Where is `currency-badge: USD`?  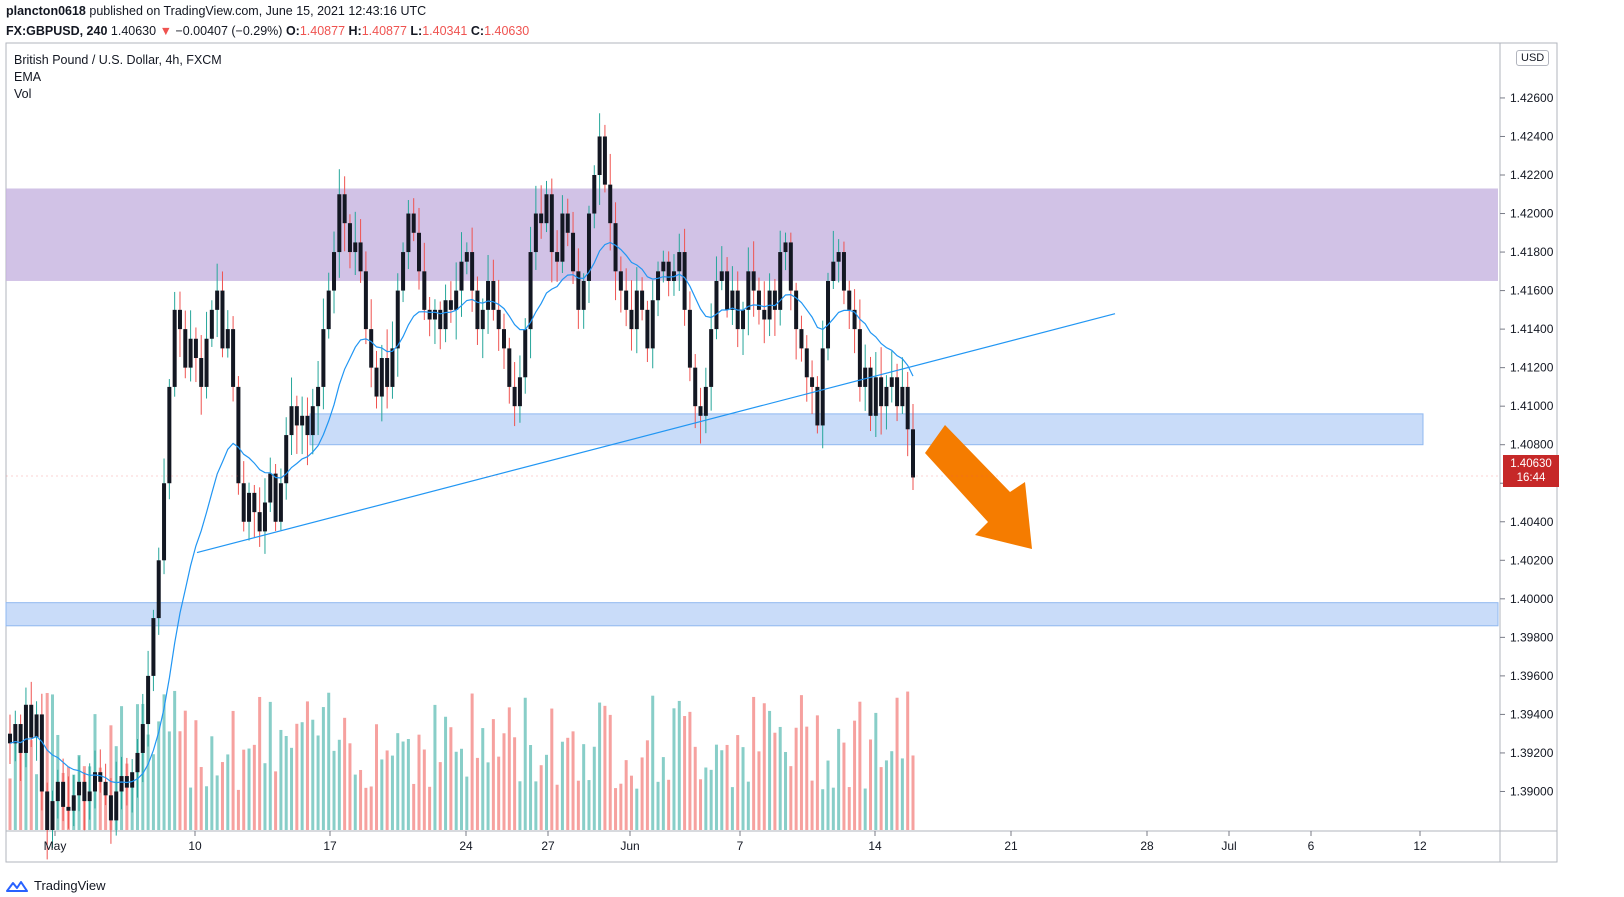
currency-badge: USD is located at coordinates (1533, 58).